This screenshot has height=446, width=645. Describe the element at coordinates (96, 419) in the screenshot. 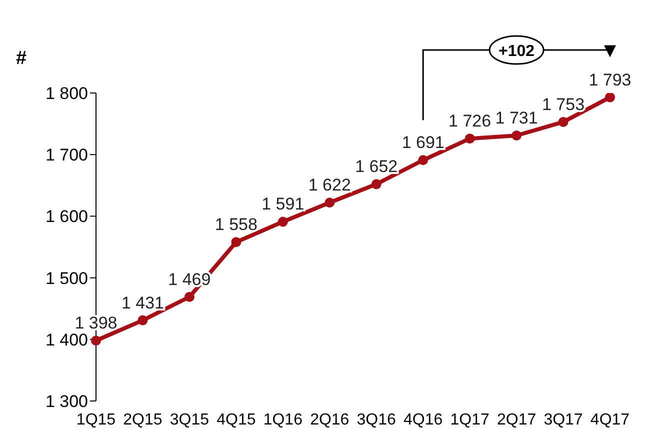

I see `x-tick-label: 1Q15` at that location.